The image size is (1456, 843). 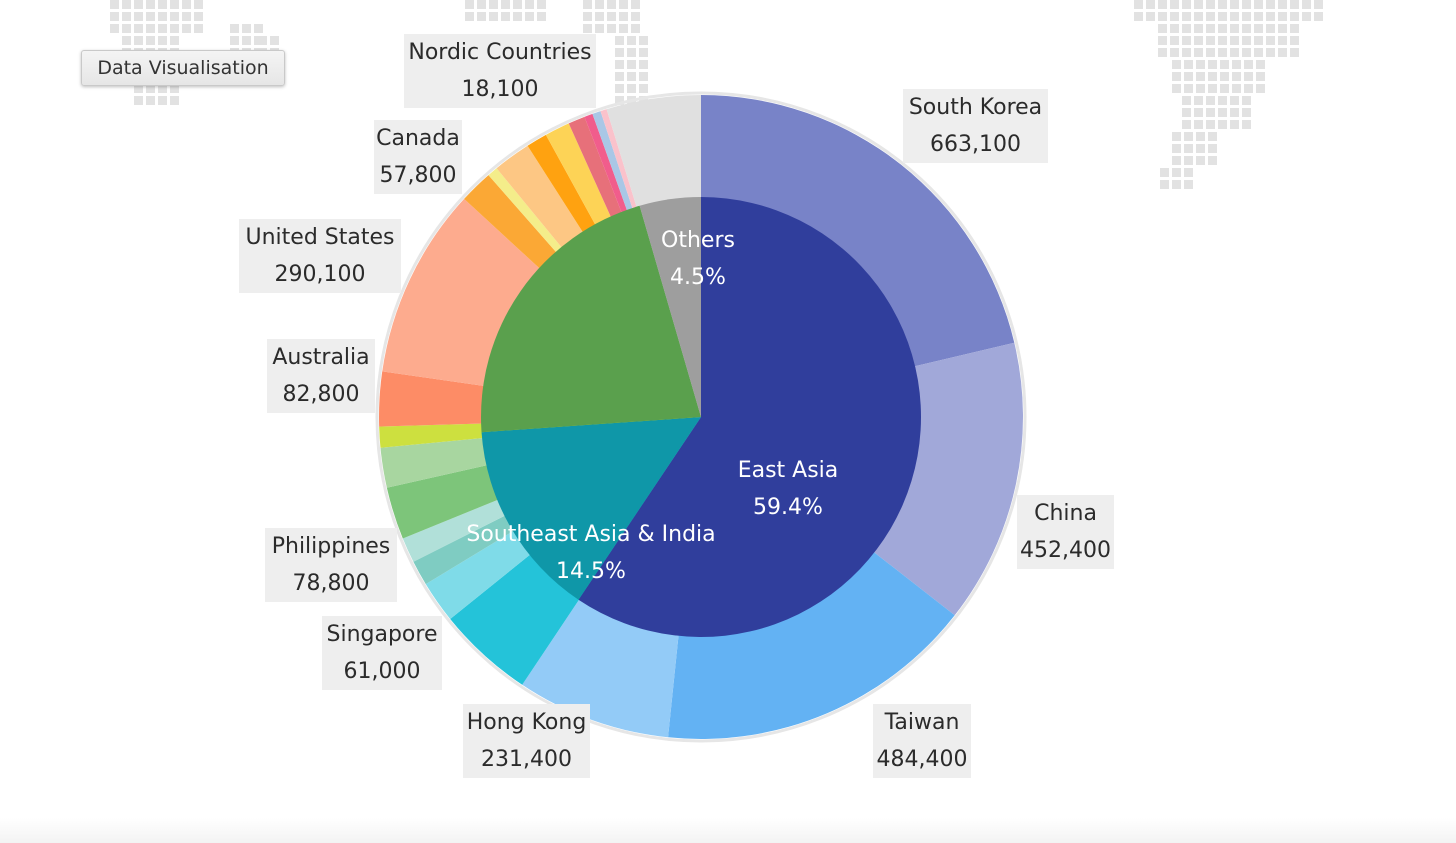 What do you see at coordinates (670, 307) in the screenshot?
I see `inner-slice-others` at bounding box center [670, 307].